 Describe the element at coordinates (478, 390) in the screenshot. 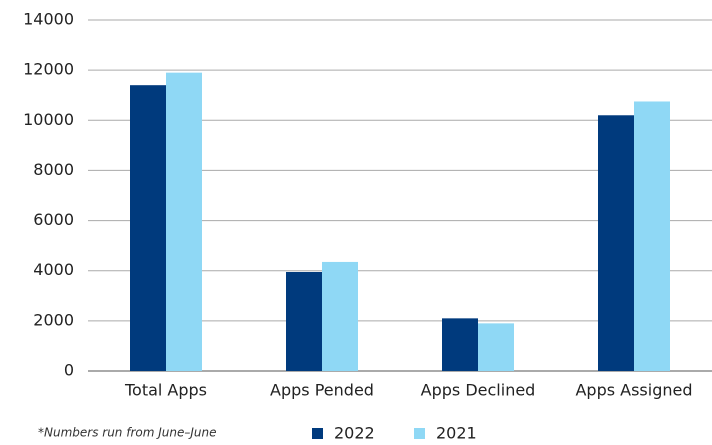

I see `x-tick-label: Apps Declined` at that location.